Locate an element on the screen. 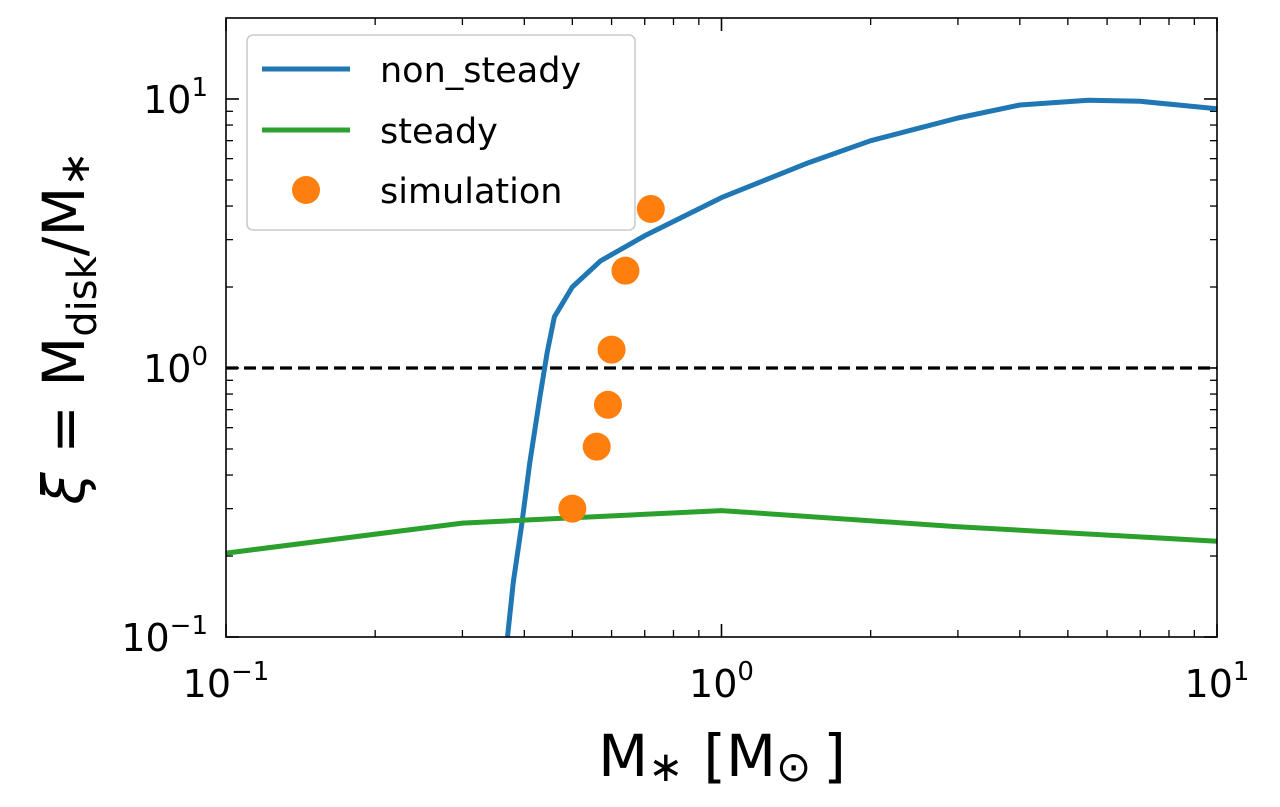 The height and width of the screenshot is (807, 1280). x-tick-label: 10¹ is located at coordinates (1217, 681).